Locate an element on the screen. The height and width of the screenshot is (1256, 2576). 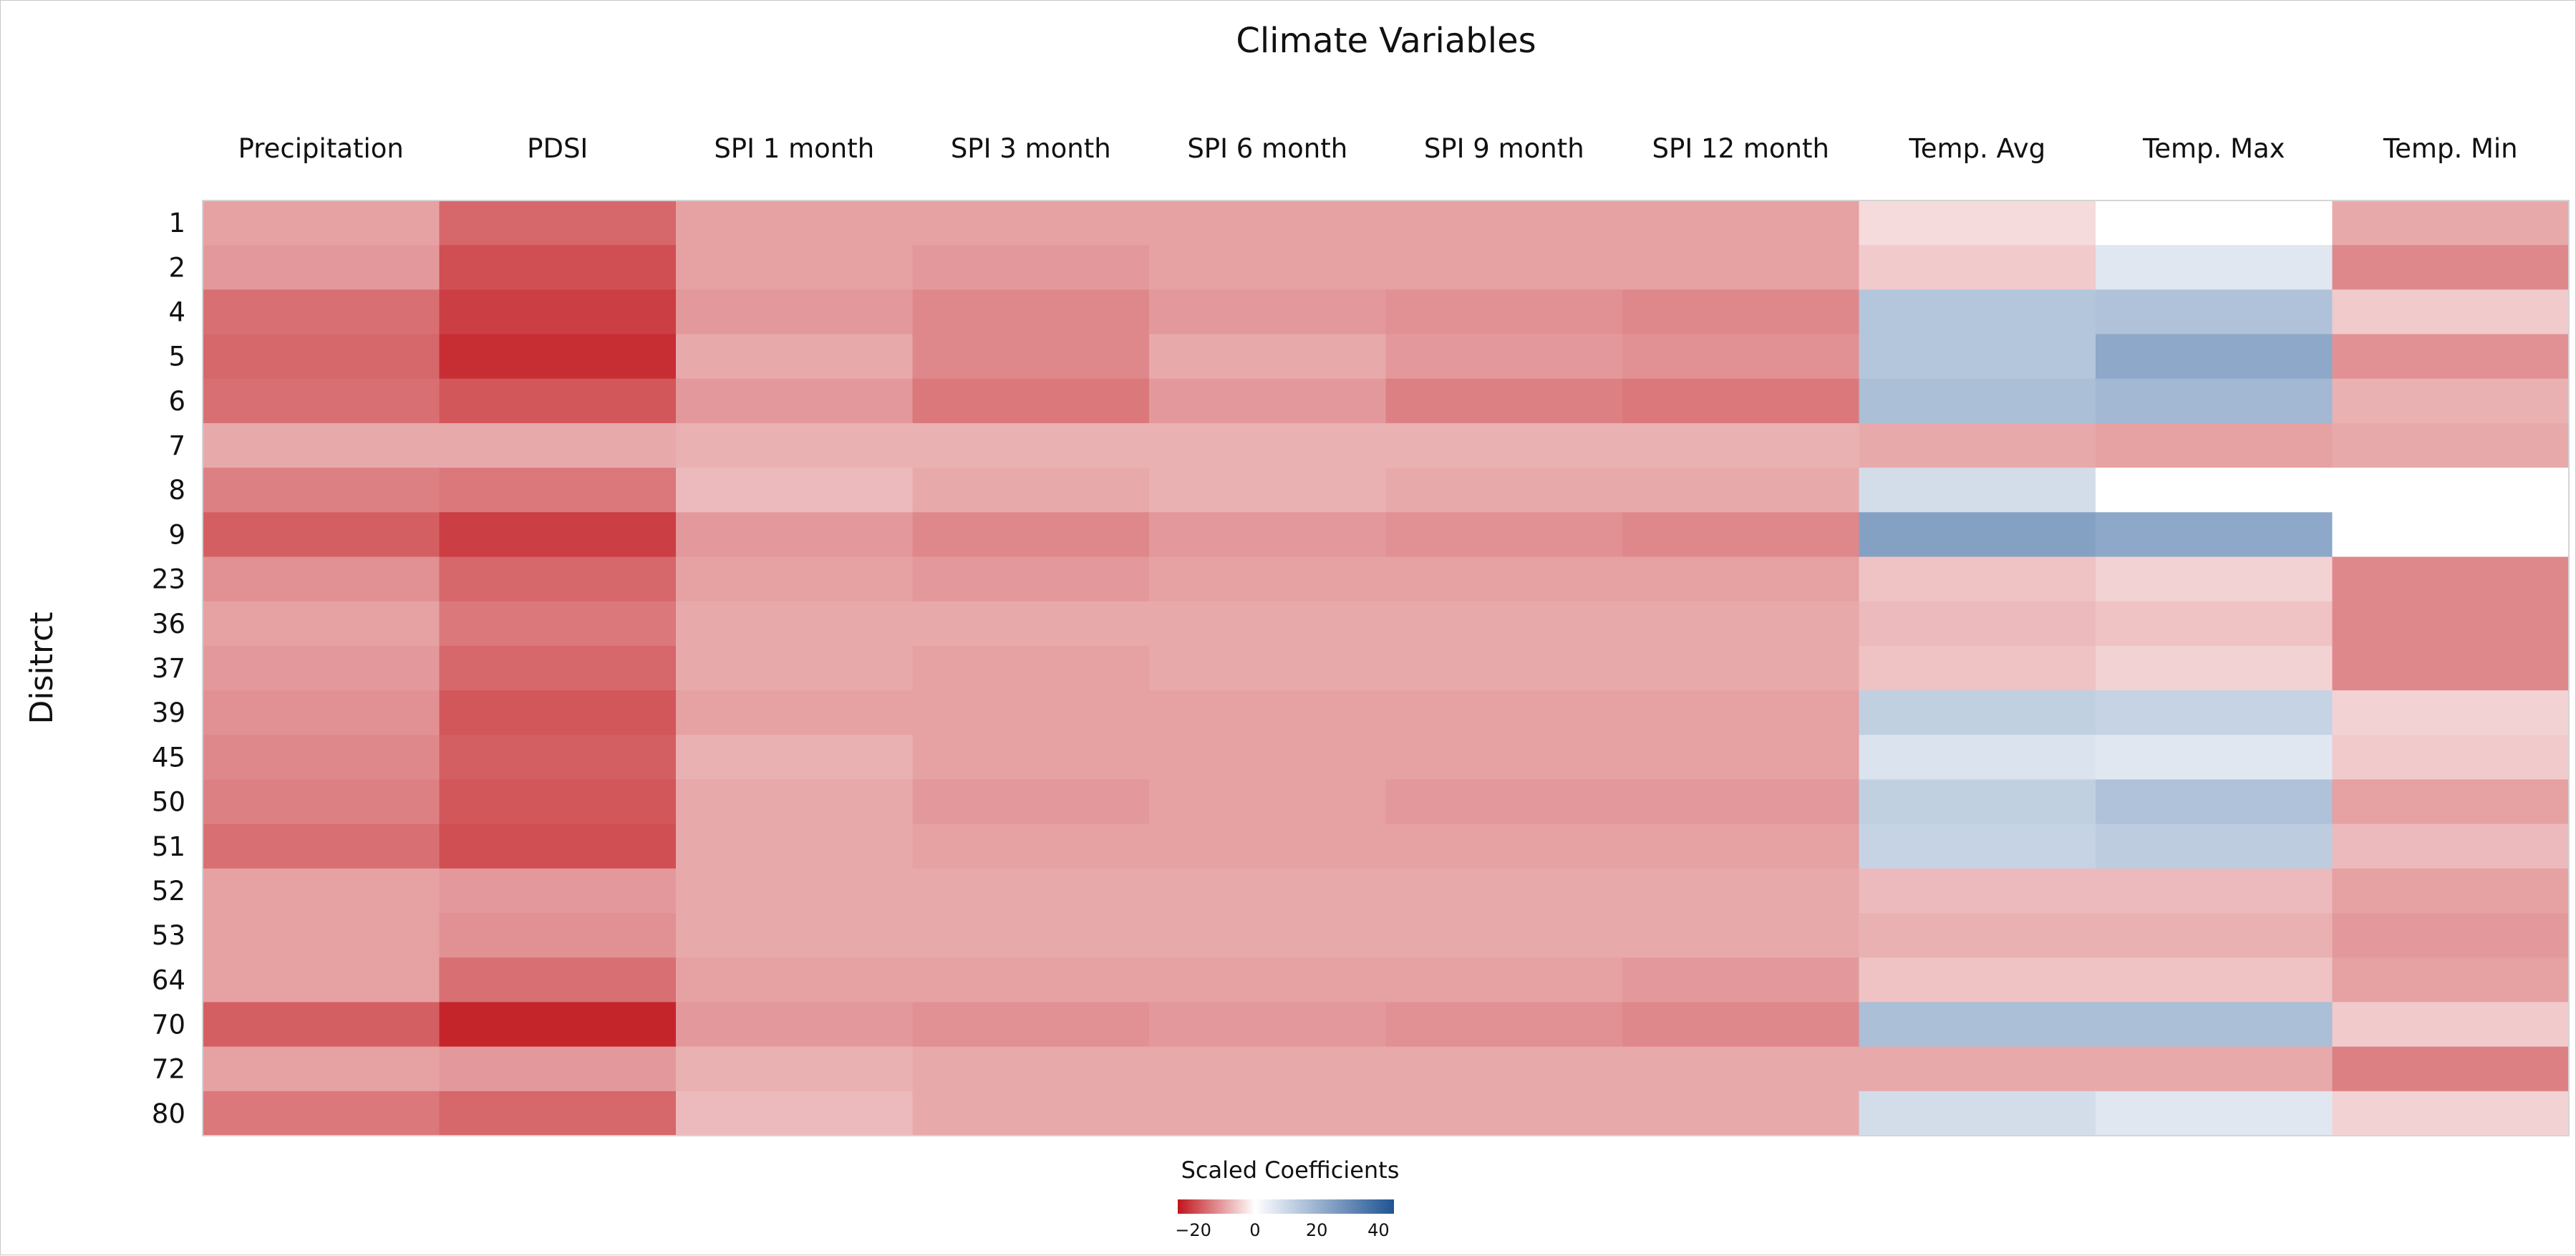
chart-title: Climate Variables is located at coordinates (1386, 41).